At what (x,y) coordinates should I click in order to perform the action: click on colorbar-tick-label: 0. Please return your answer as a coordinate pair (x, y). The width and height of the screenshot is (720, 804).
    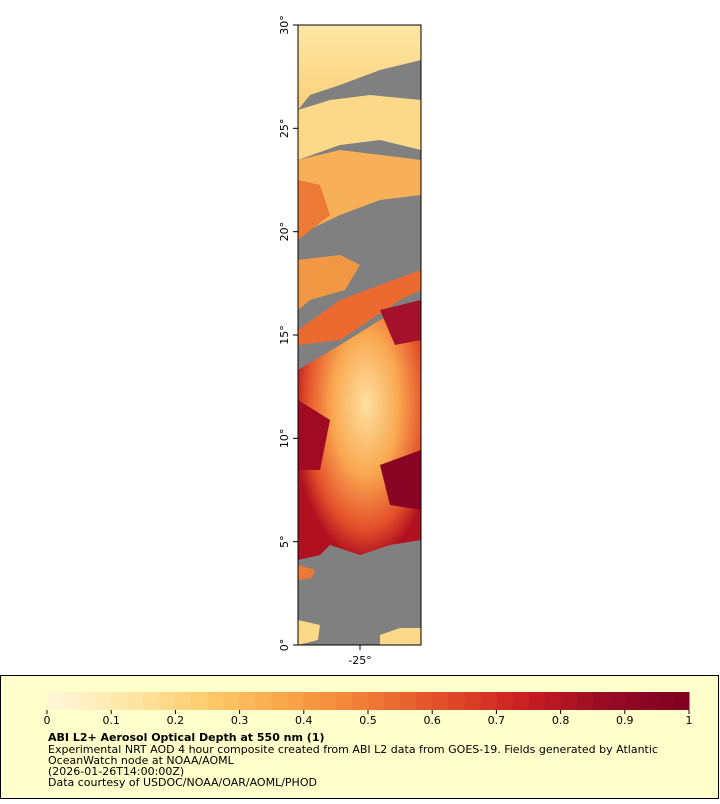
    Looking at the image, I should click on (47, 720).